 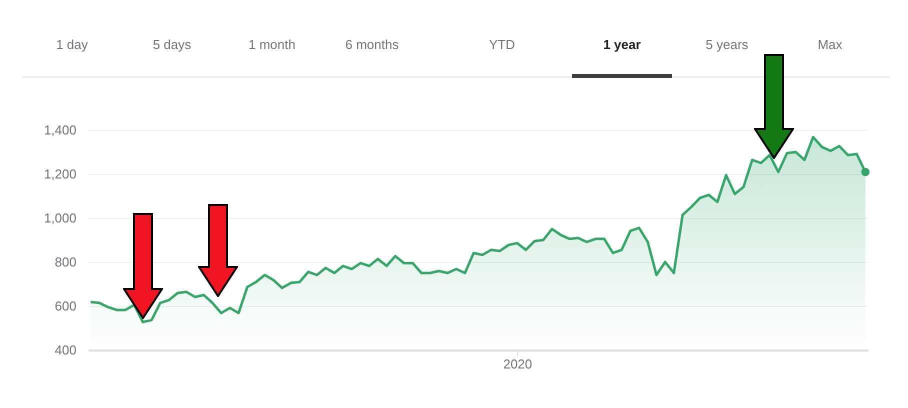 What do you see at coordinates (72, 44) in the screenshot?
I see `text: 1 day` at bounding box center [72, 44].